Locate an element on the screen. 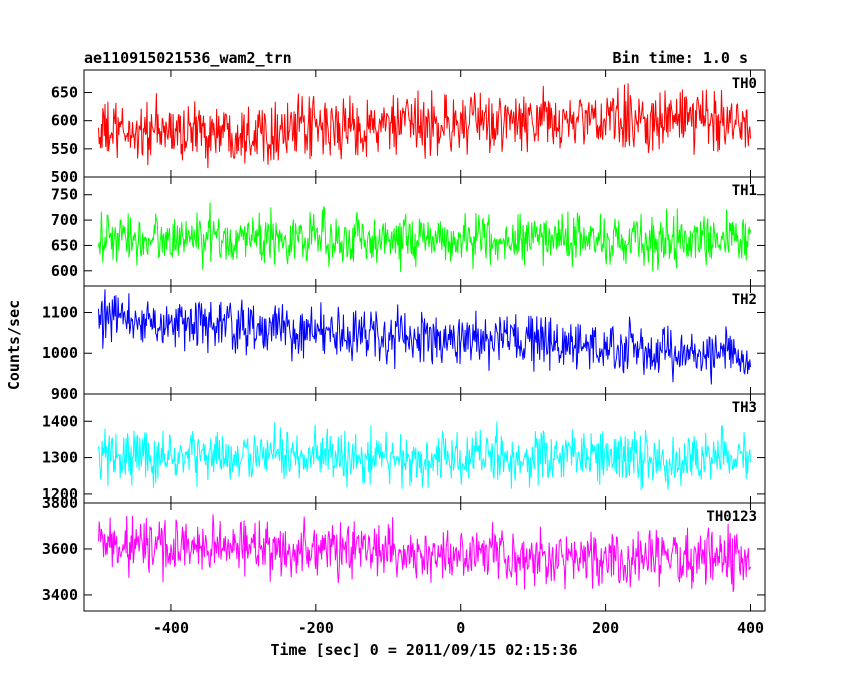  panel-th0: 500 550 600 650 TH0 is located at coordinates (408, 127).